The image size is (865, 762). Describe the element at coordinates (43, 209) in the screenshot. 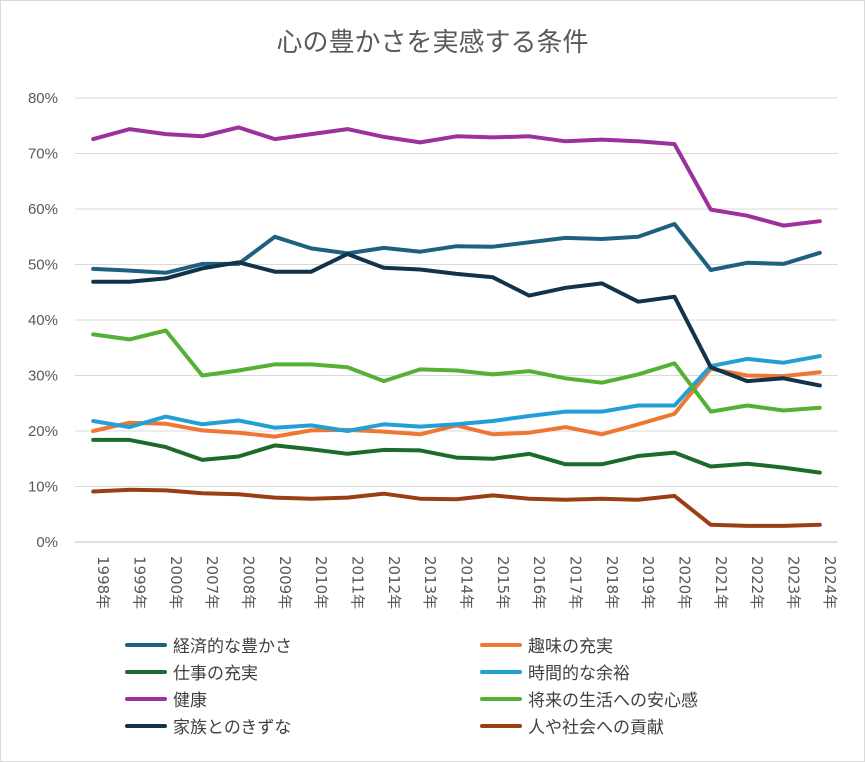

I see `y-tick-label: 60%` at that location.